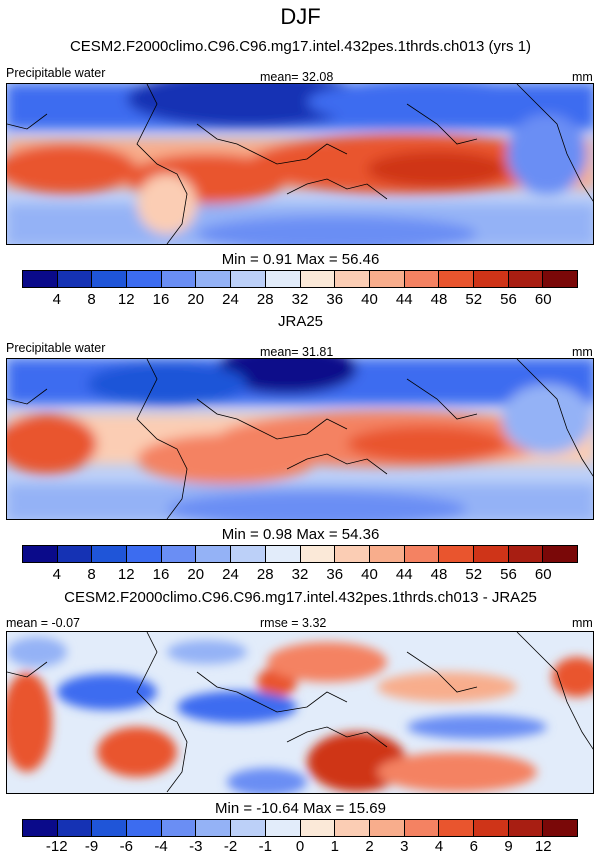  I want to click on panel-2-mean-label: mean= 31.81, so click(297, 352).